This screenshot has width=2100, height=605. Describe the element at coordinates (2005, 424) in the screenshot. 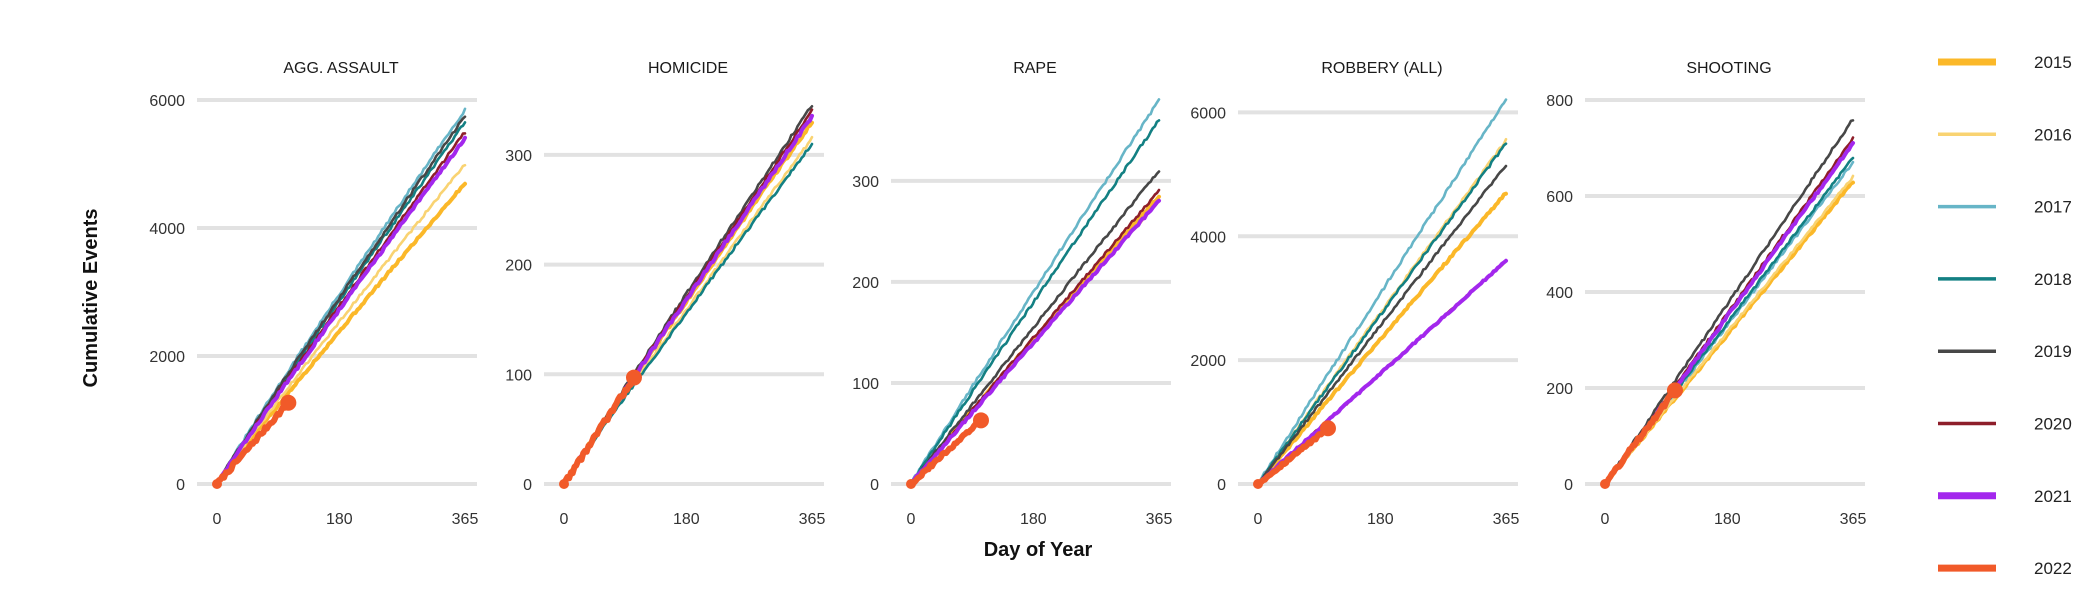

I see `legend-item-2020: 2020` at that location.